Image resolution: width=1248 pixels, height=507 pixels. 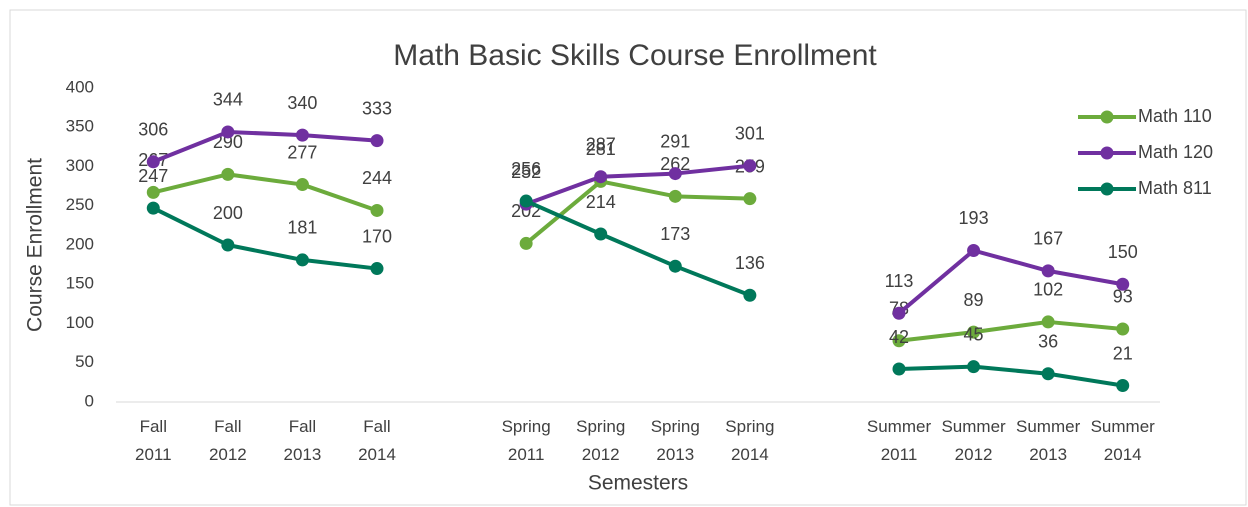 What do you see at coordinates (228, 213) in the screenshot?
I see `data-label: 200` at bounding box center [228, 213].